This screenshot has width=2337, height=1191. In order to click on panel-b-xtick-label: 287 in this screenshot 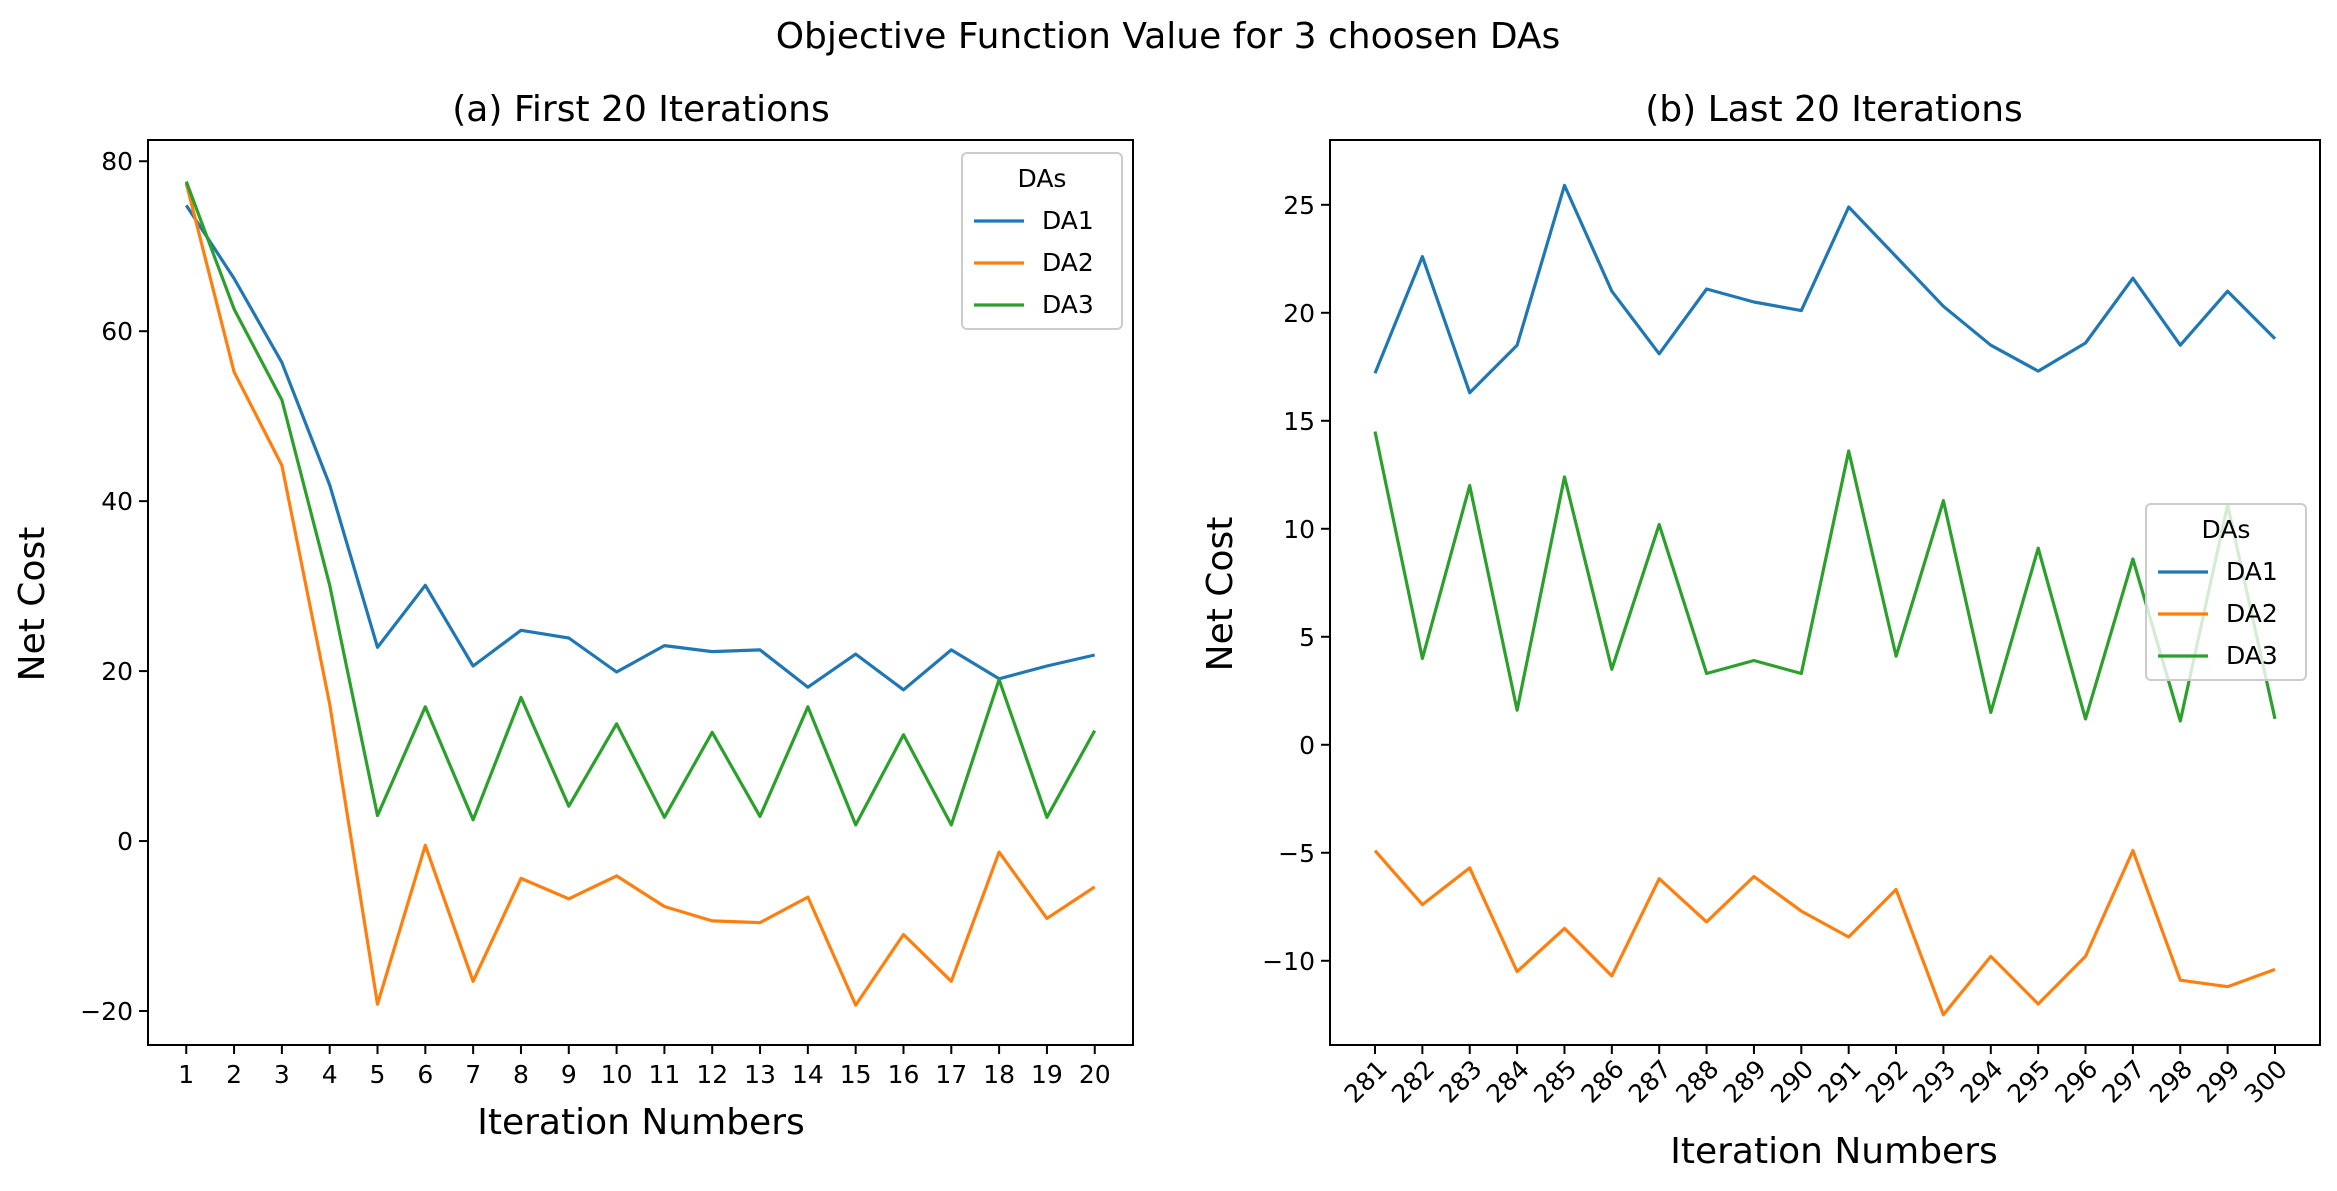, I will do `click(1650, 1081)`.